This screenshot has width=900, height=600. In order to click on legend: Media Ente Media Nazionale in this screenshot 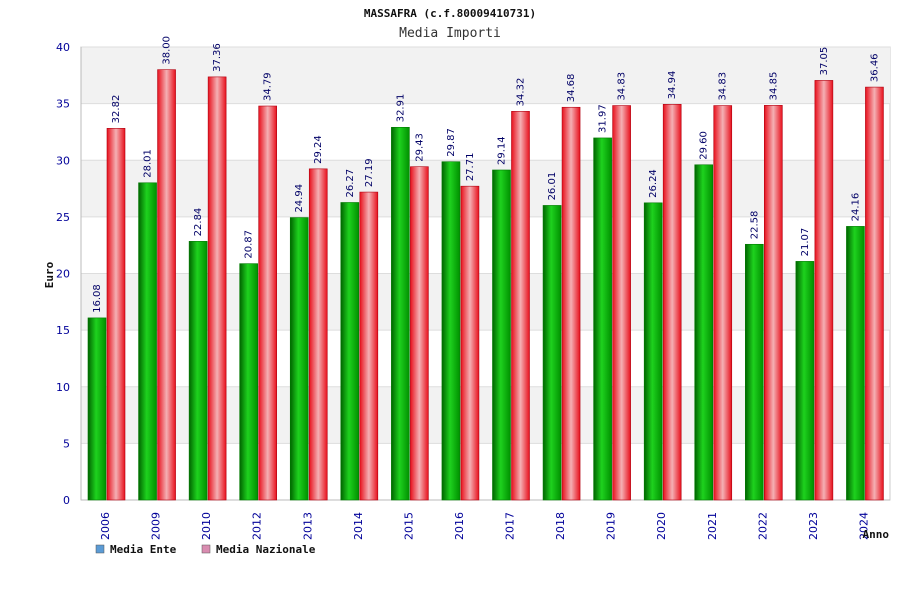, I will do `click(205, 549)`.